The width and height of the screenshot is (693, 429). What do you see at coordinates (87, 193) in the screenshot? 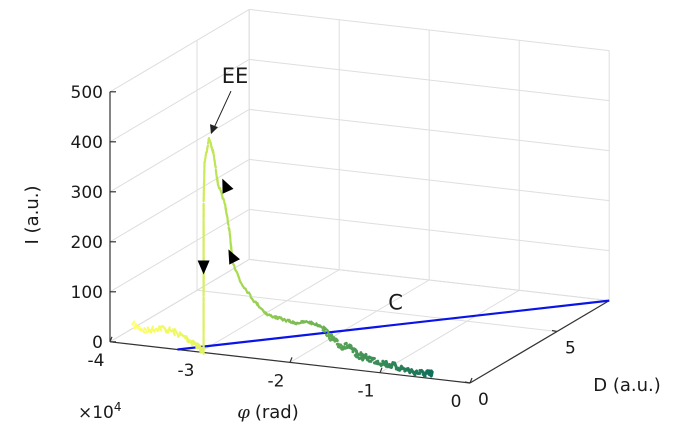
I see `z-tick-label: 300` at bounding box center [87, 193].